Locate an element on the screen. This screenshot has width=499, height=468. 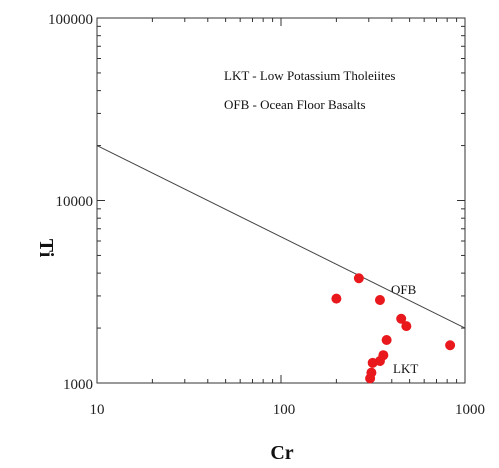
data-points is located at coordinates (393, 328).